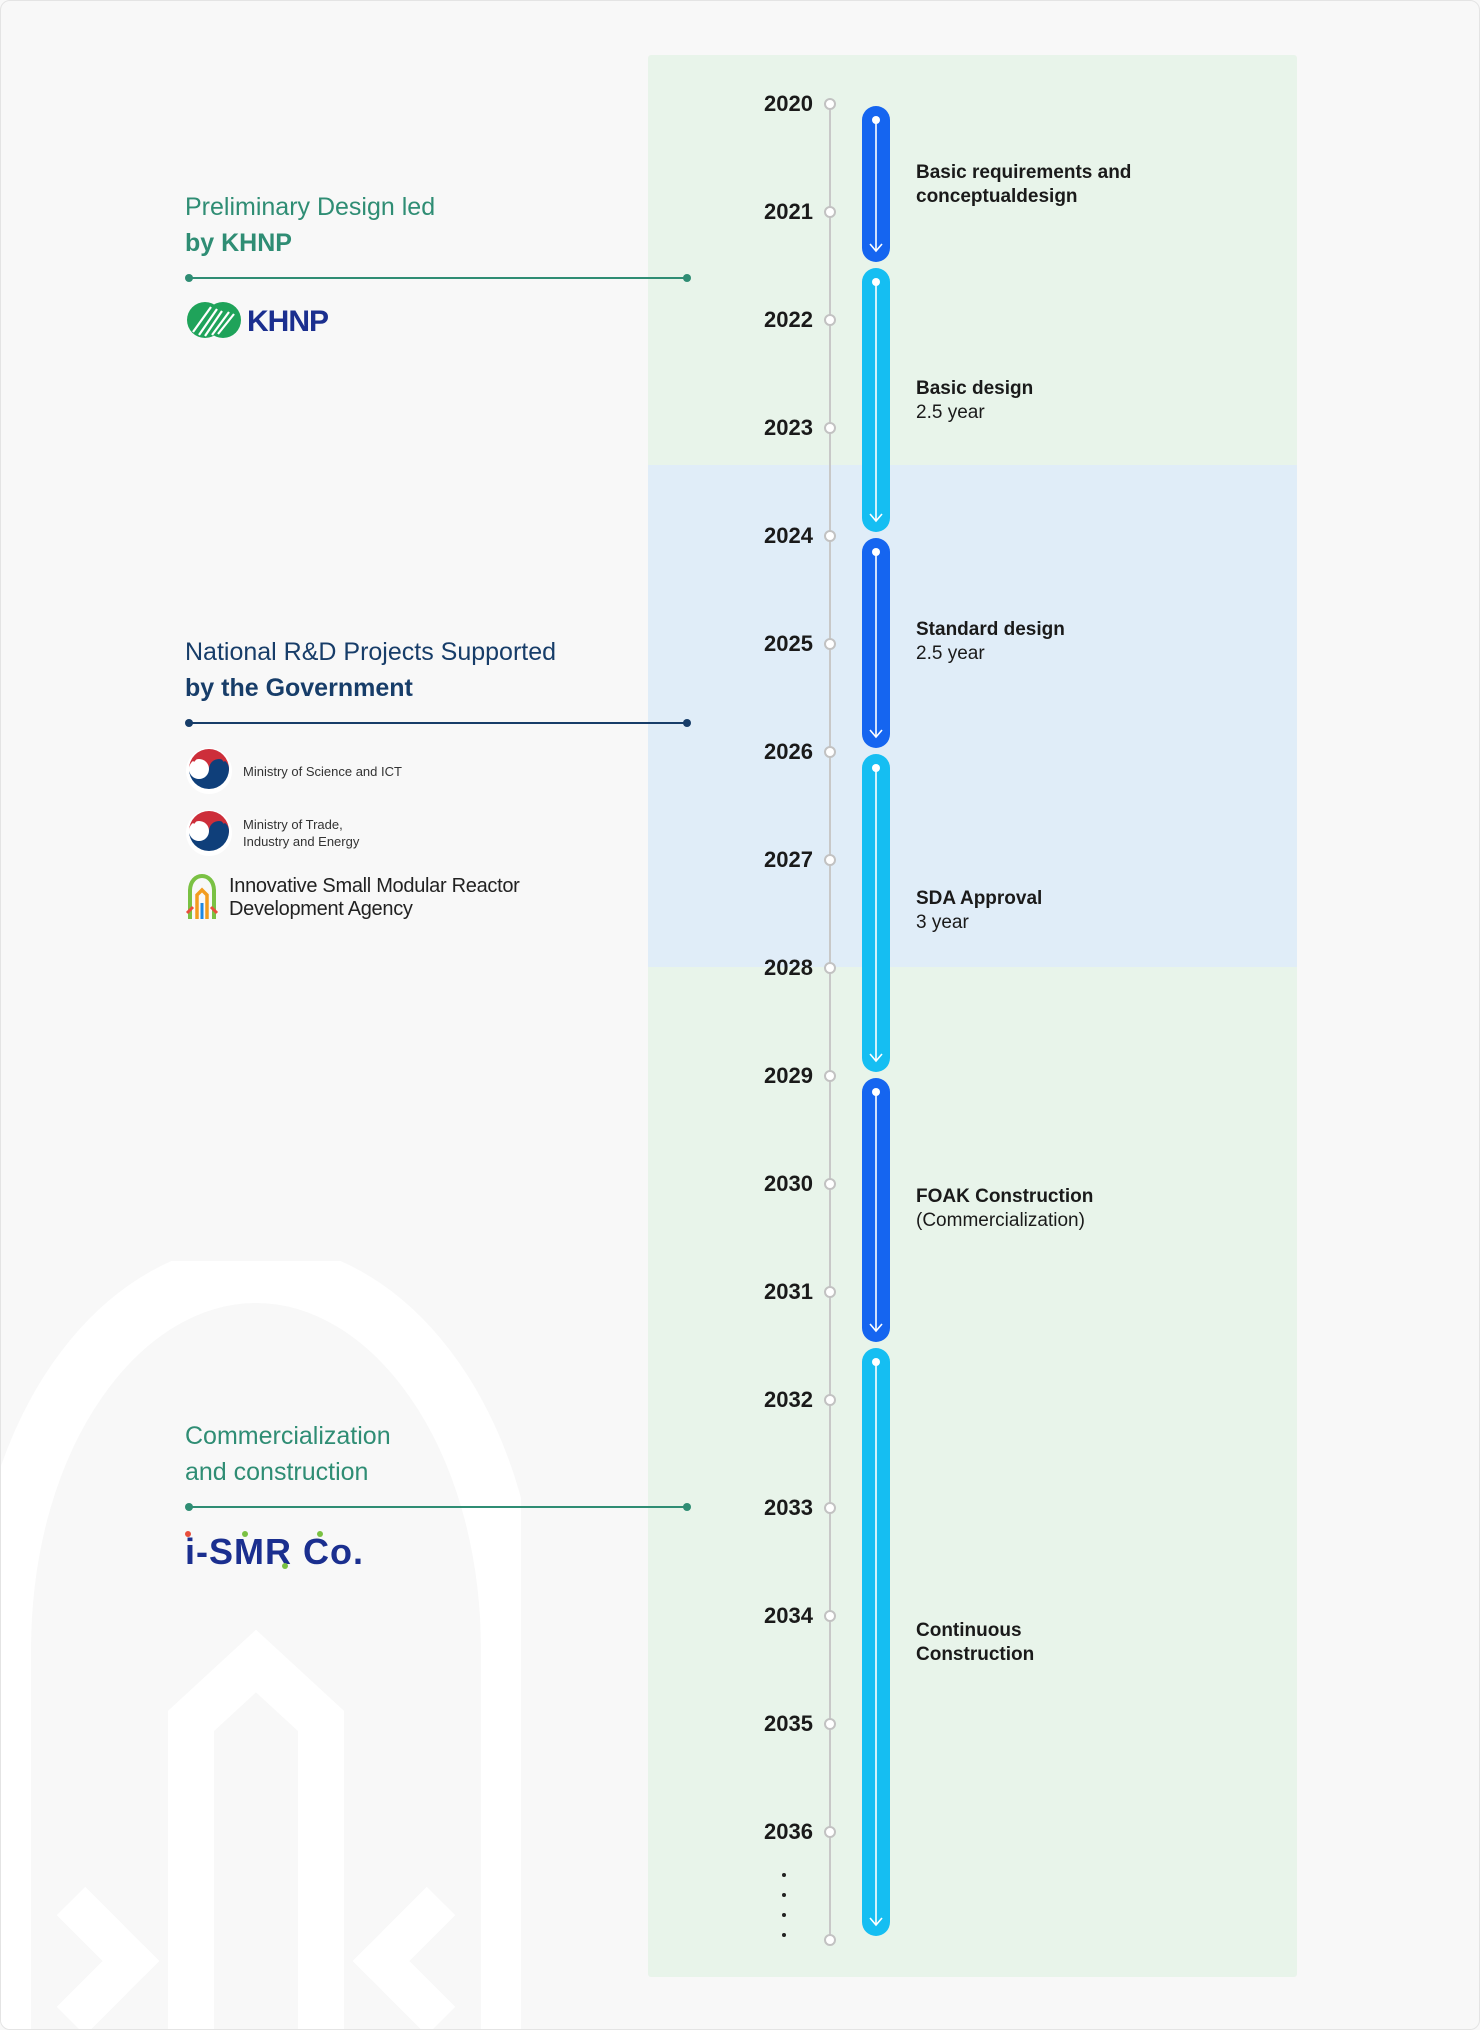 Image resolution: width=1480 pixels, height=2030 pixels. I want to click on year-tick-2028, so click(830, 968).